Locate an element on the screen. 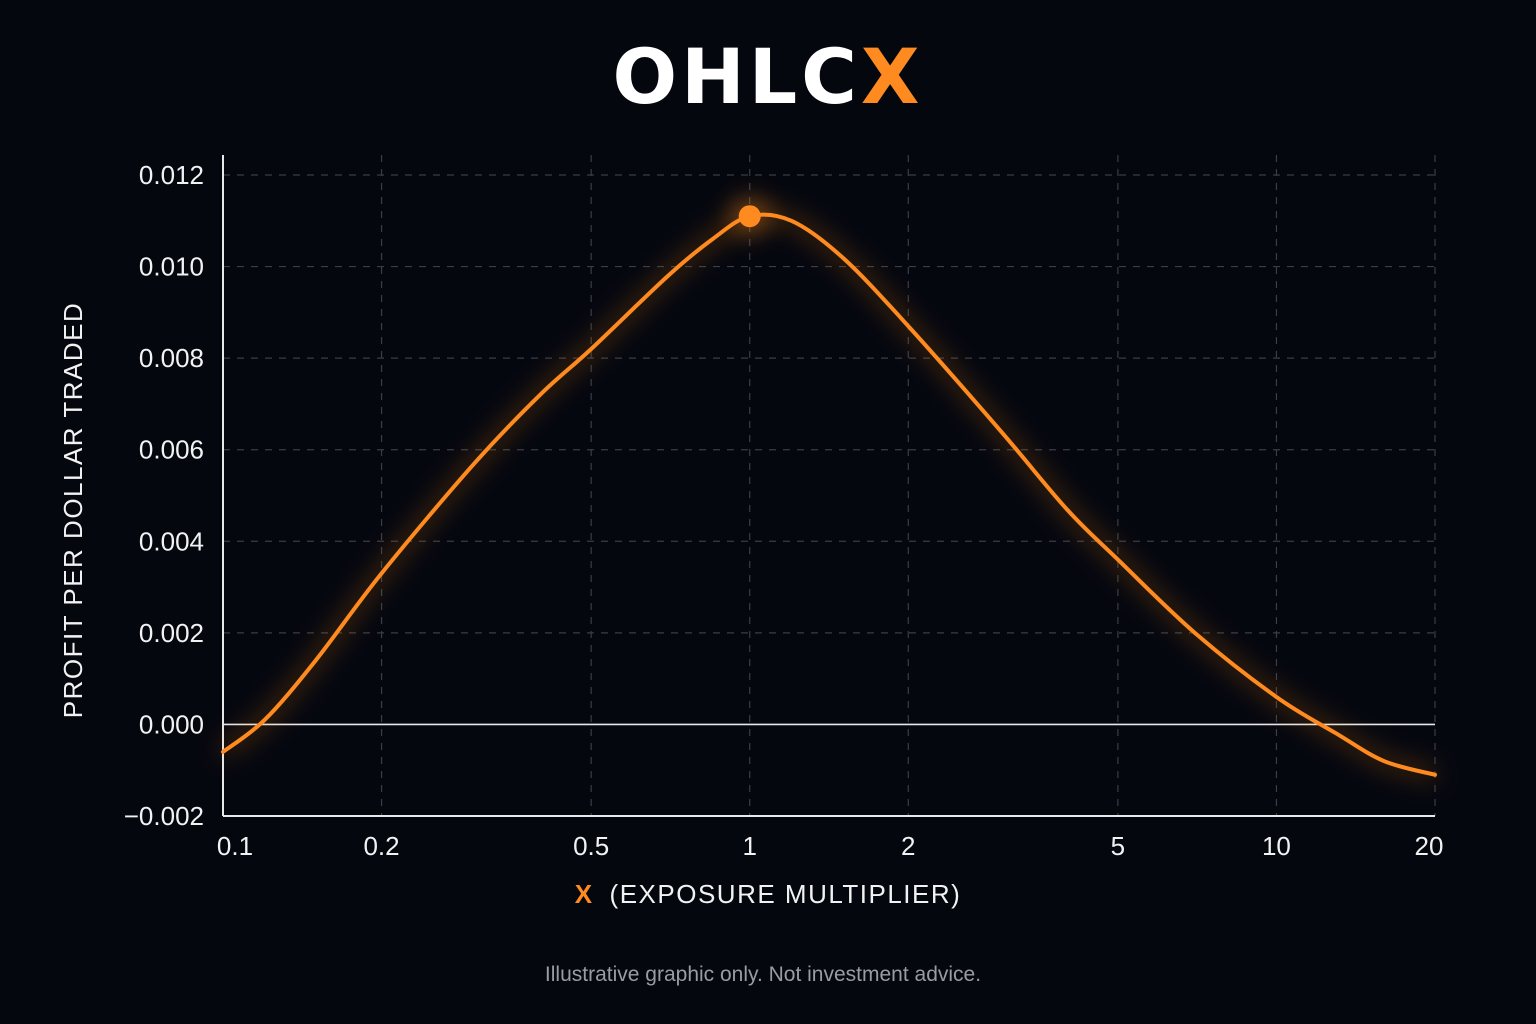  y-tick-label: 0.000 is located at coordinates (171, 724).